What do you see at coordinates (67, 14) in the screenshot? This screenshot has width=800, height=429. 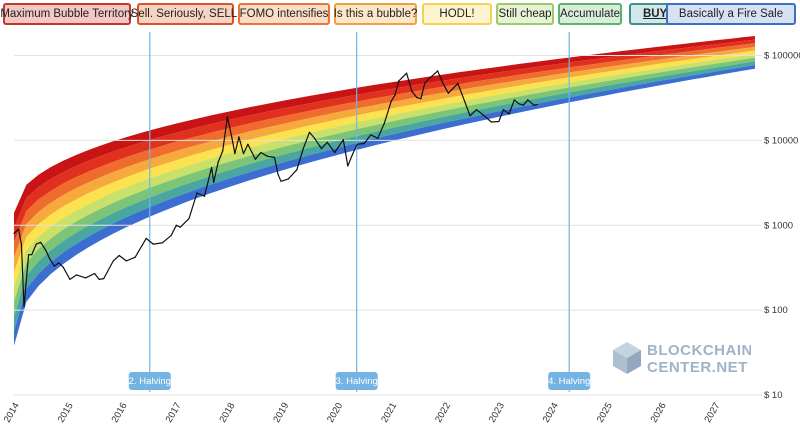 I see `legend-item-0: Maximum Bubble Territory` at bounding box center [67, 14].